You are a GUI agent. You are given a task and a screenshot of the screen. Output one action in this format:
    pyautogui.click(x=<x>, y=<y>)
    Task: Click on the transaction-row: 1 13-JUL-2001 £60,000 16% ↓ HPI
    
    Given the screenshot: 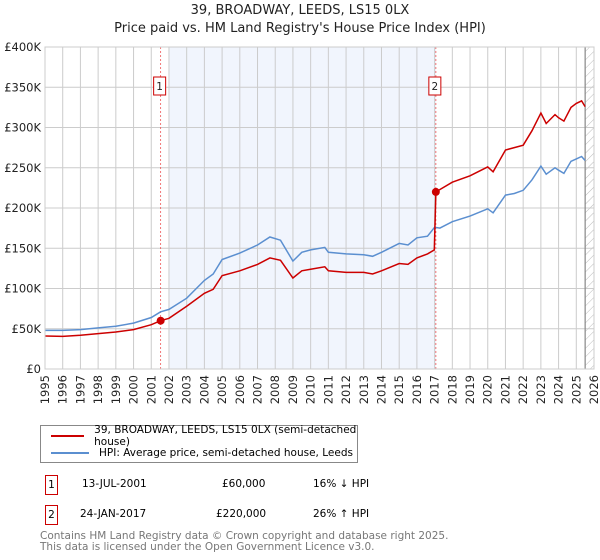 What is the action you would take?
    pyautogui.click(x=240, y=485)
    